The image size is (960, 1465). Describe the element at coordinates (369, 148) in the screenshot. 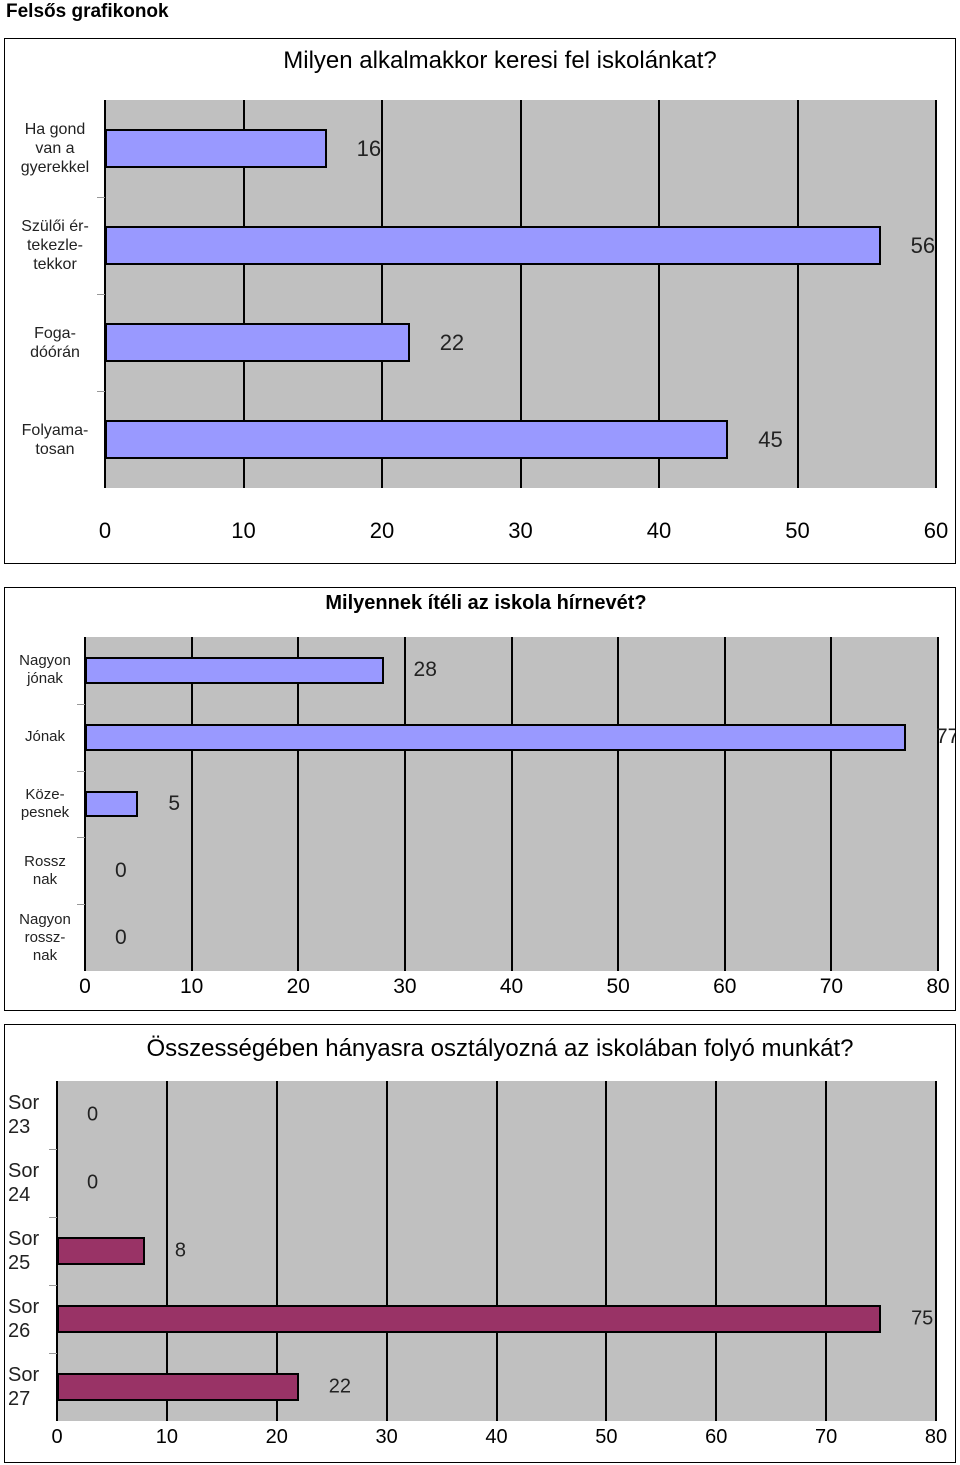

I see `value-label: 16` at that location.